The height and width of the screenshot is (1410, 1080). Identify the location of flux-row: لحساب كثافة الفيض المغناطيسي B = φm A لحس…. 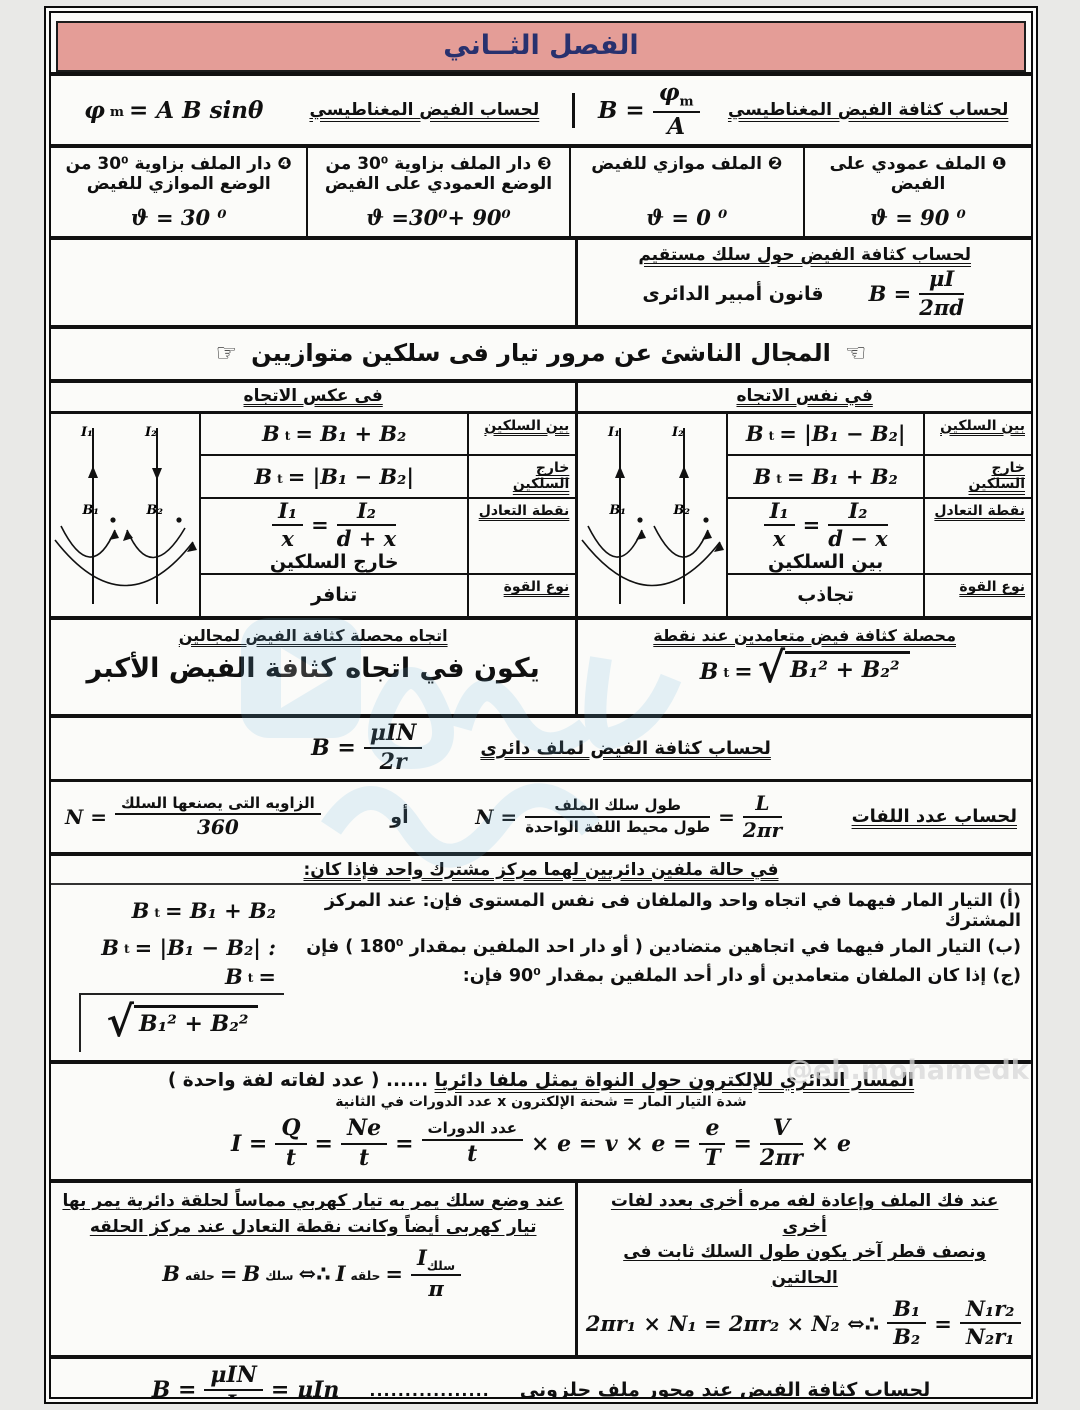
(541, 112).